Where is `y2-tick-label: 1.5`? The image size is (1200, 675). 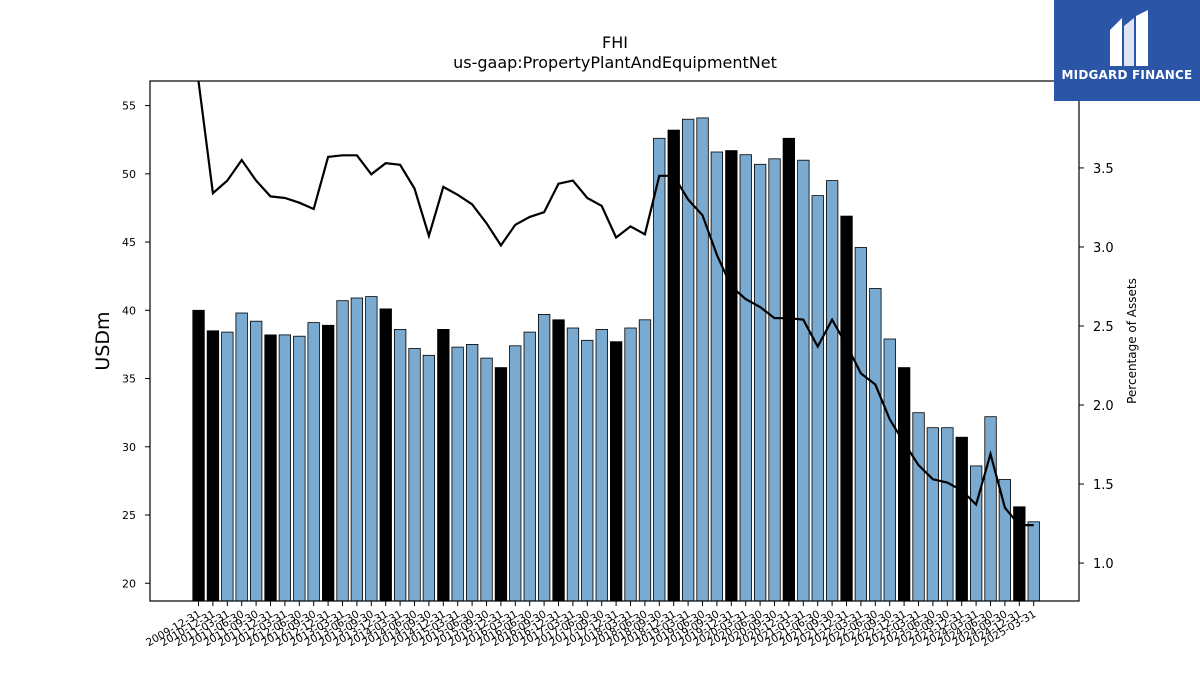
y2-tick-label: 1.5 is located at coordinates (1103, 485).